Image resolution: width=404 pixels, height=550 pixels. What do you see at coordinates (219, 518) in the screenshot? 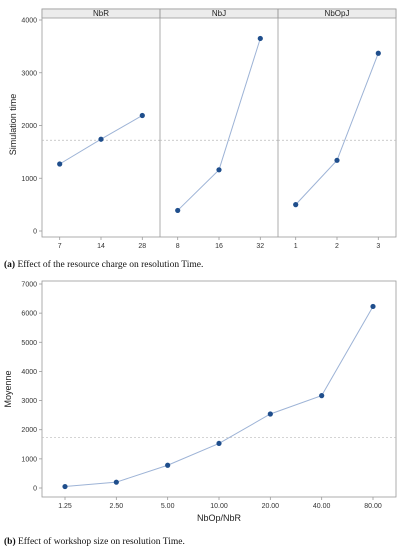
I see `x-axis-title: NbOp/NbR` at bounding box center [219, 518].